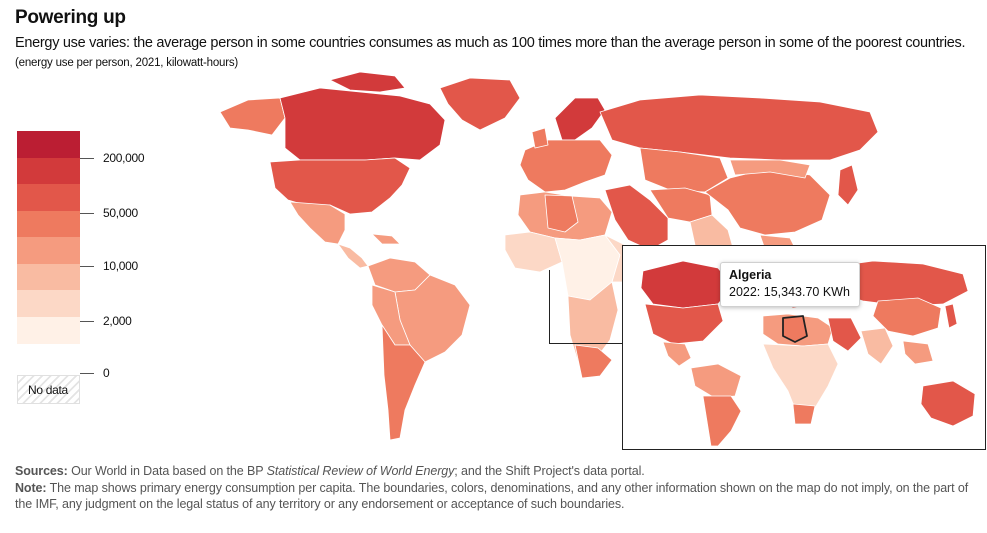 The image size is (987, 533). What do you see at coordinates (403, 382) in the screenshot?
I see `region-argentina-chile` at bounding box center [403, 382].